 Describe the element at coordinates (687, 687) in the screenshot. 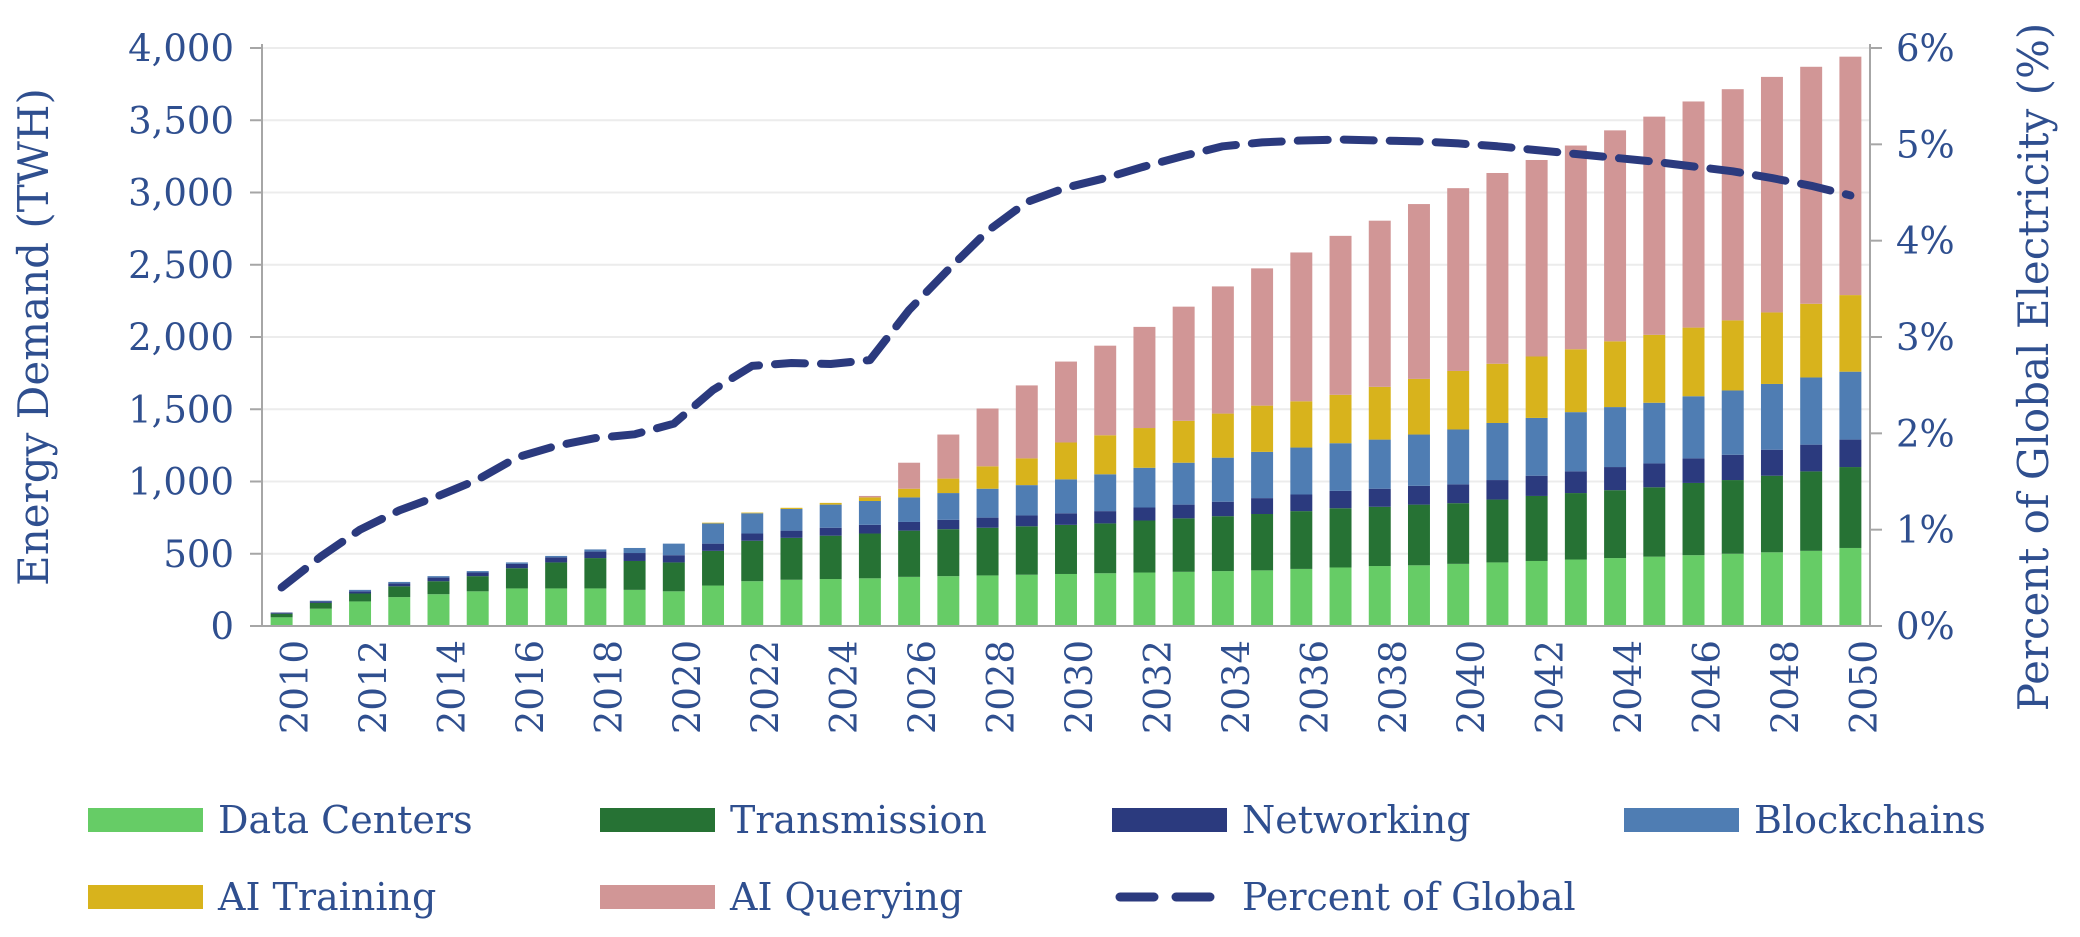

I see `x-tick-label: 2020` at that location.